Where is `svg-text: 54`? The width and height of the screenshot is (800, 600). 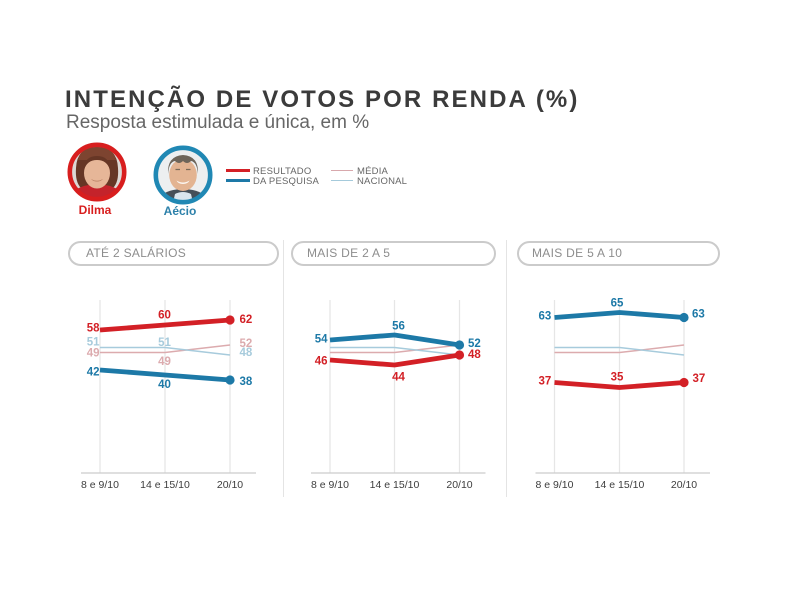
svg-text: 54 is located at coordinates (321, 340).